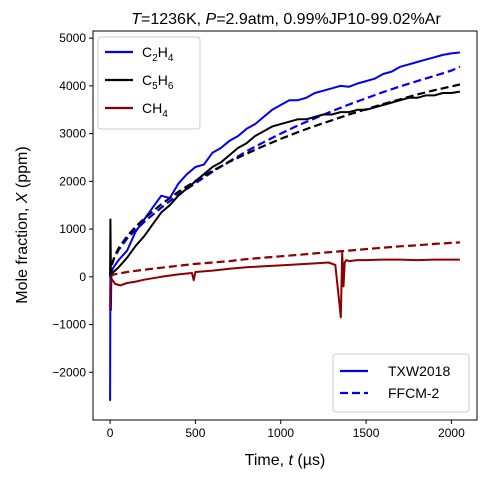  I want to click on species-legend-box, so click(149, 83).